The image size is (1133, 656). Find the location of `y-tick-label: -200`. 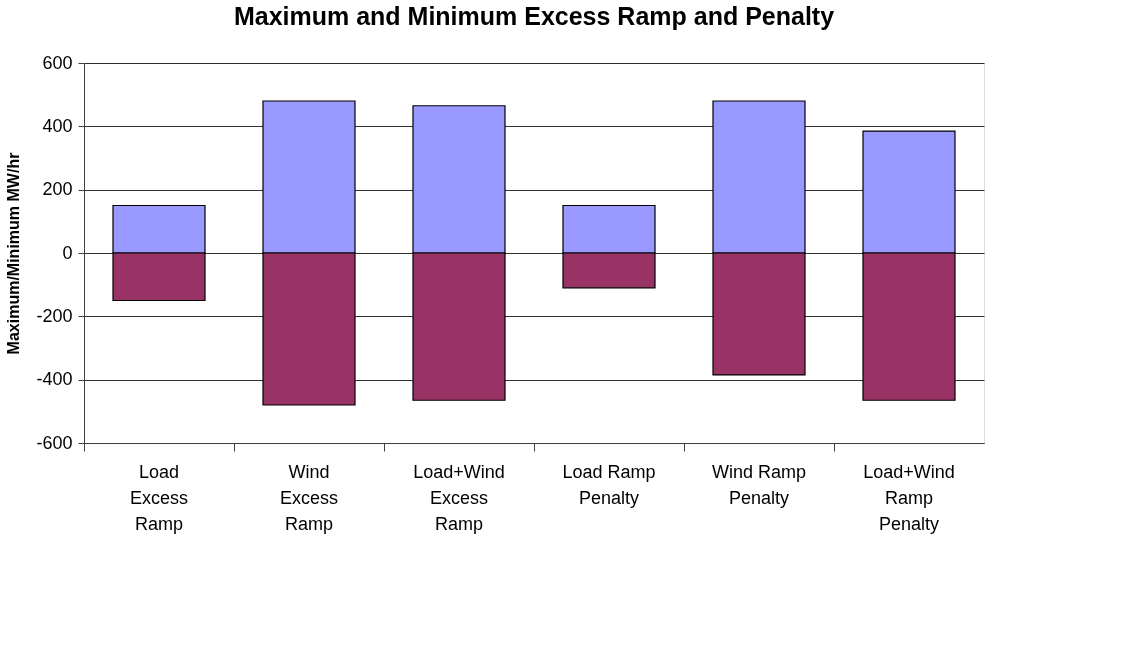

y-tick-label: -200 is located at coordinates (54, 315).